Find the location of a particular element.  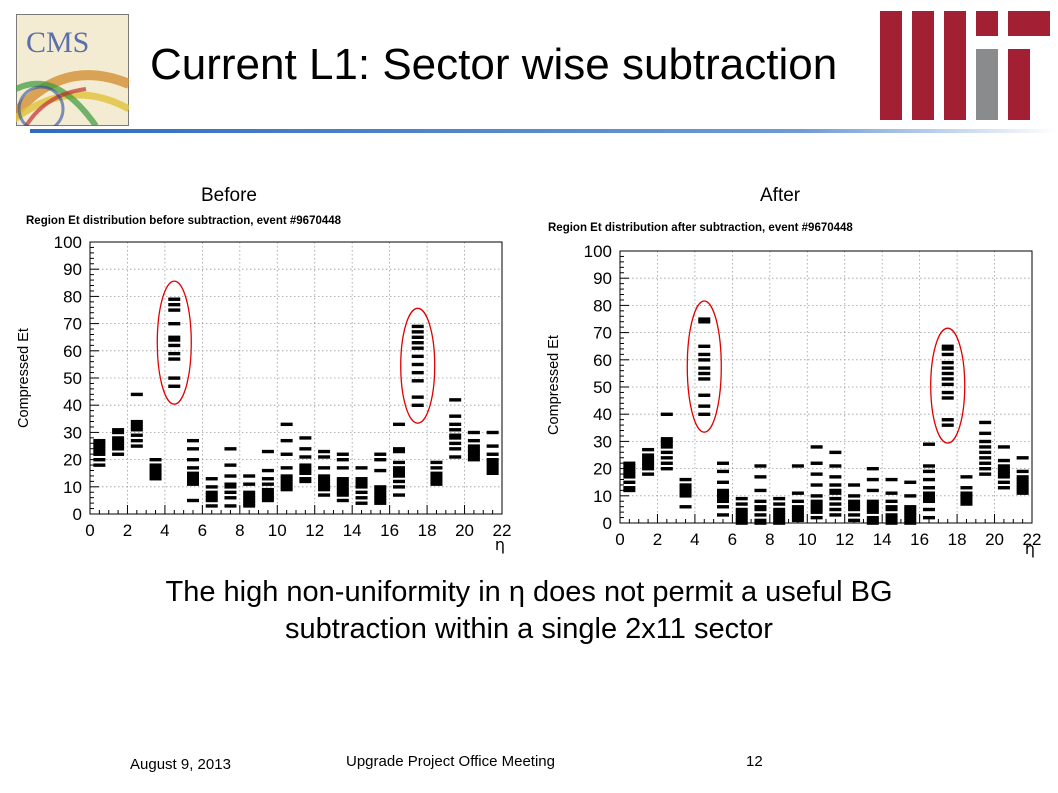

y-tick-label: 50 is located at coordinates (72, 378).